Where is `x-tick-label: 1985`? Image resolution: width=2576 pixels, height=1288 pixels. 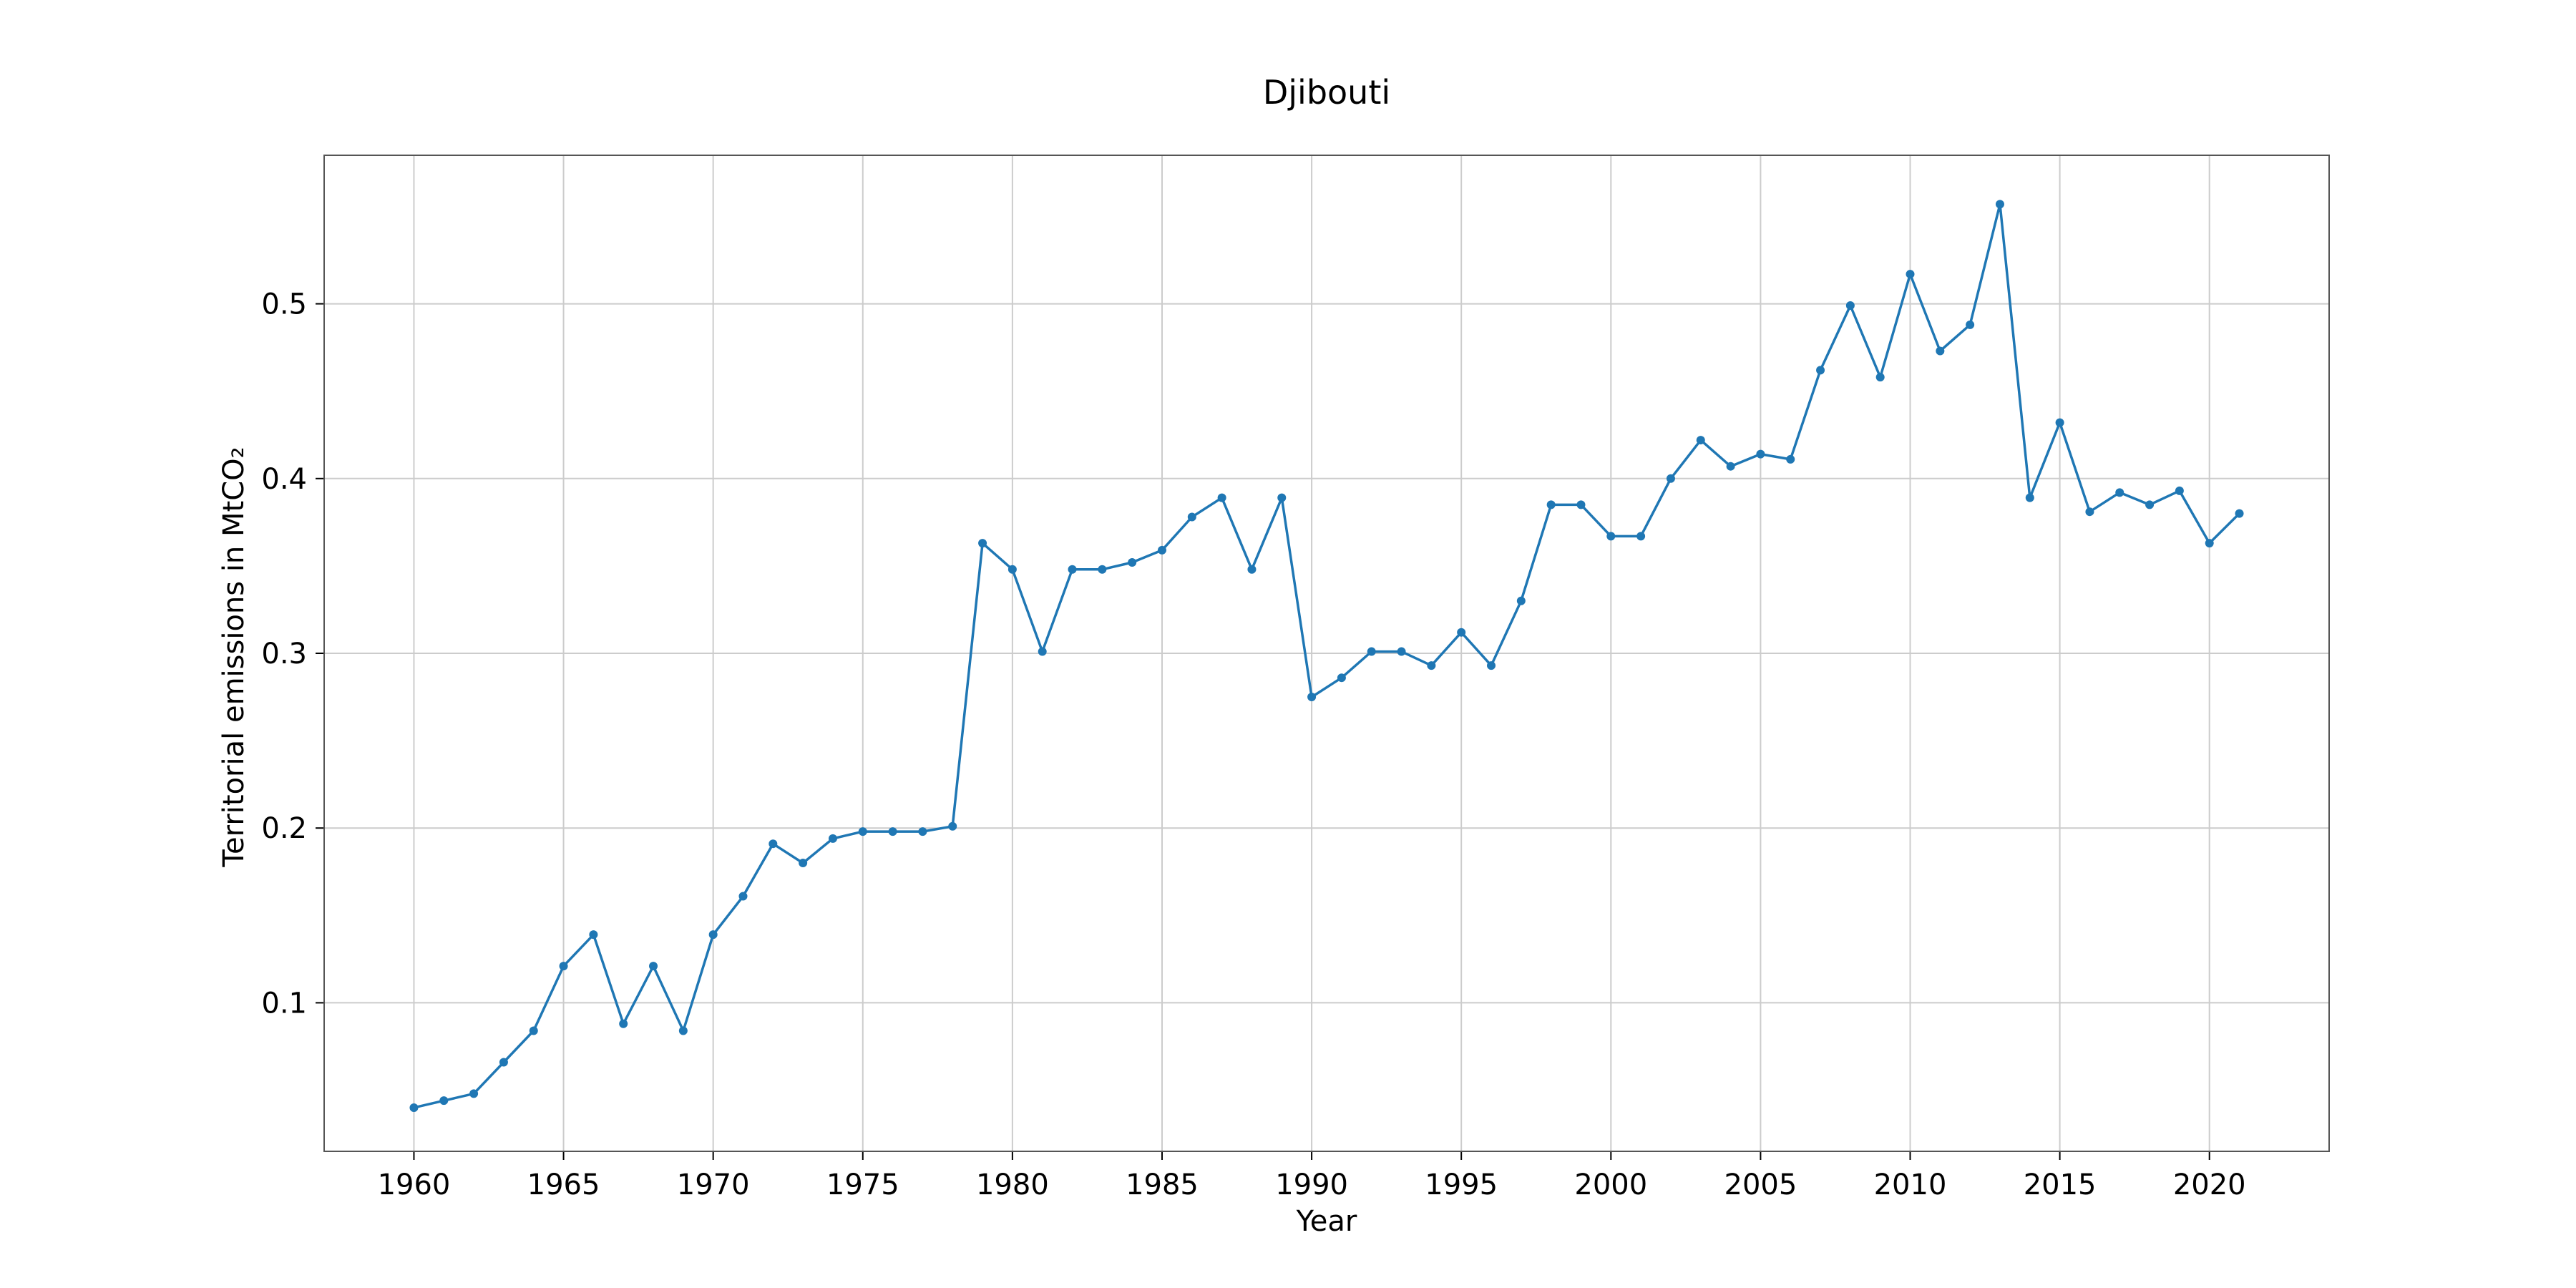
x-tick-label: 1985 is located at coordinates (1162, 1185).